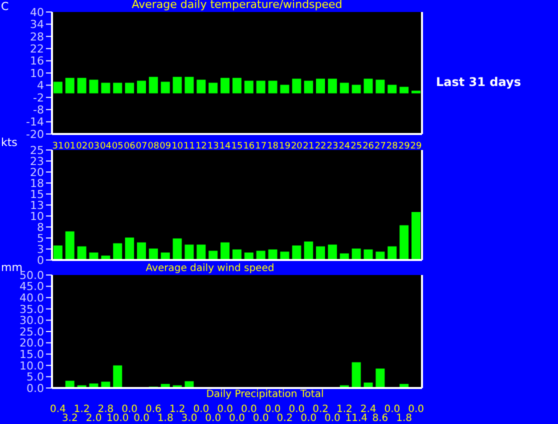 This screenshot has width=558, height=424. What do you see at coordinates (237, 146) in the screenshot?
I see `x-tick-label: 15` at bounding box center [237, 146].